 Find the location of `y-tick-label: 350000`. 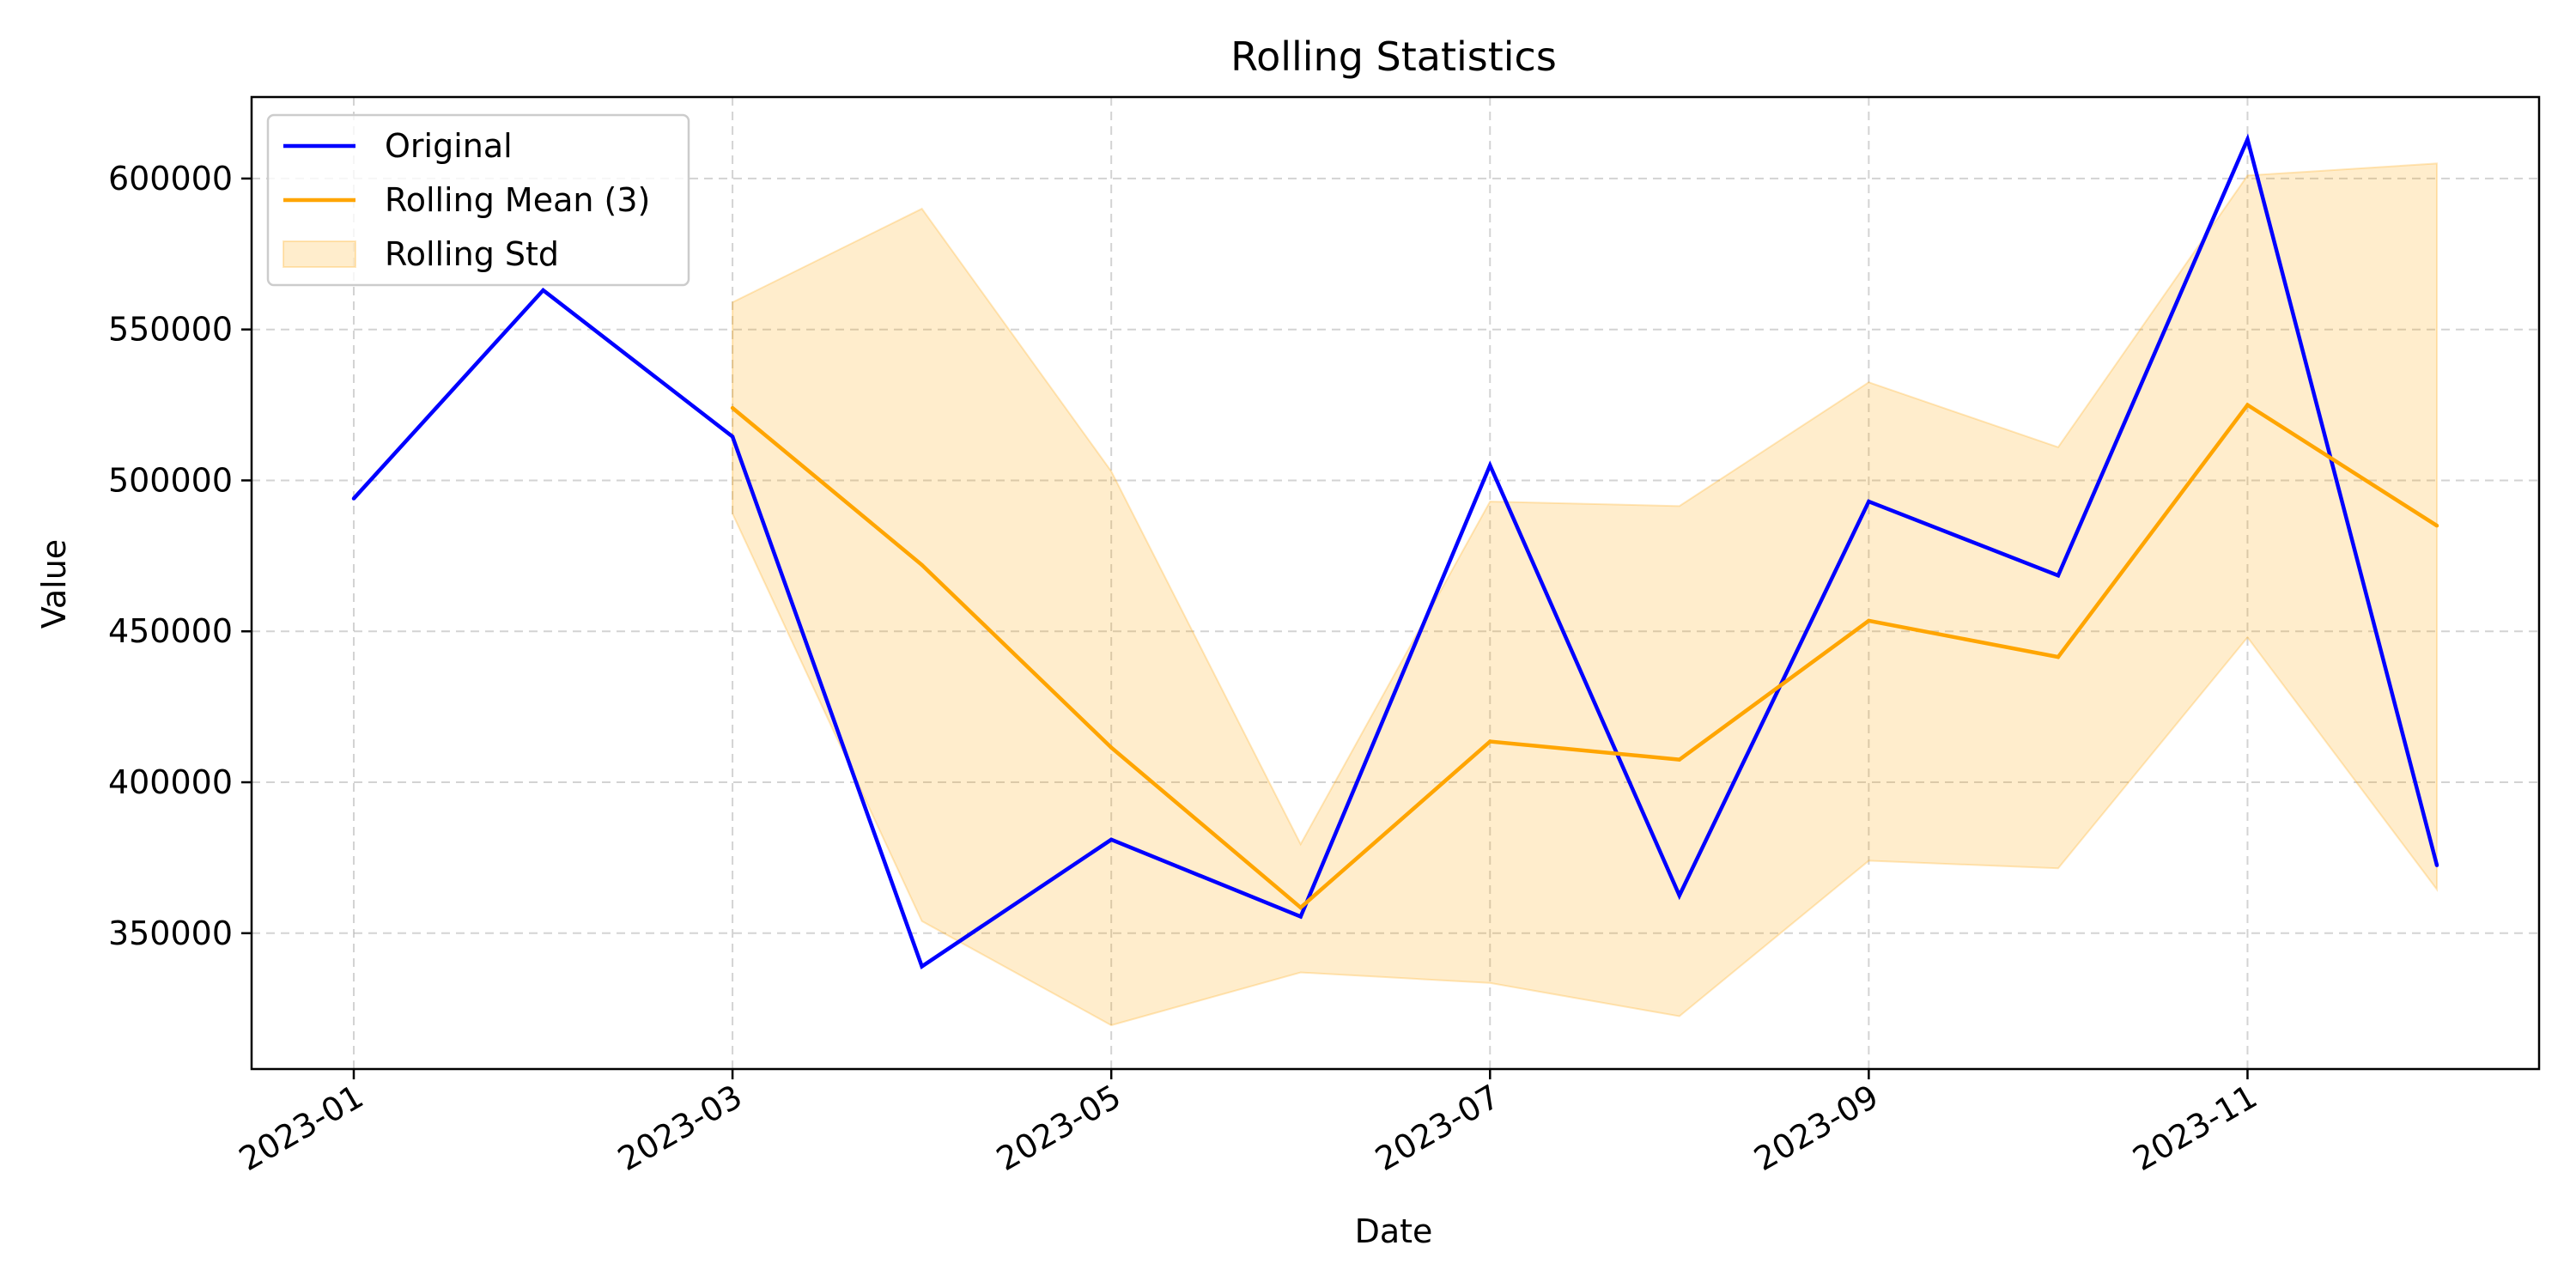

y-tick-label: 350000 is located at coordinates (170, 933).